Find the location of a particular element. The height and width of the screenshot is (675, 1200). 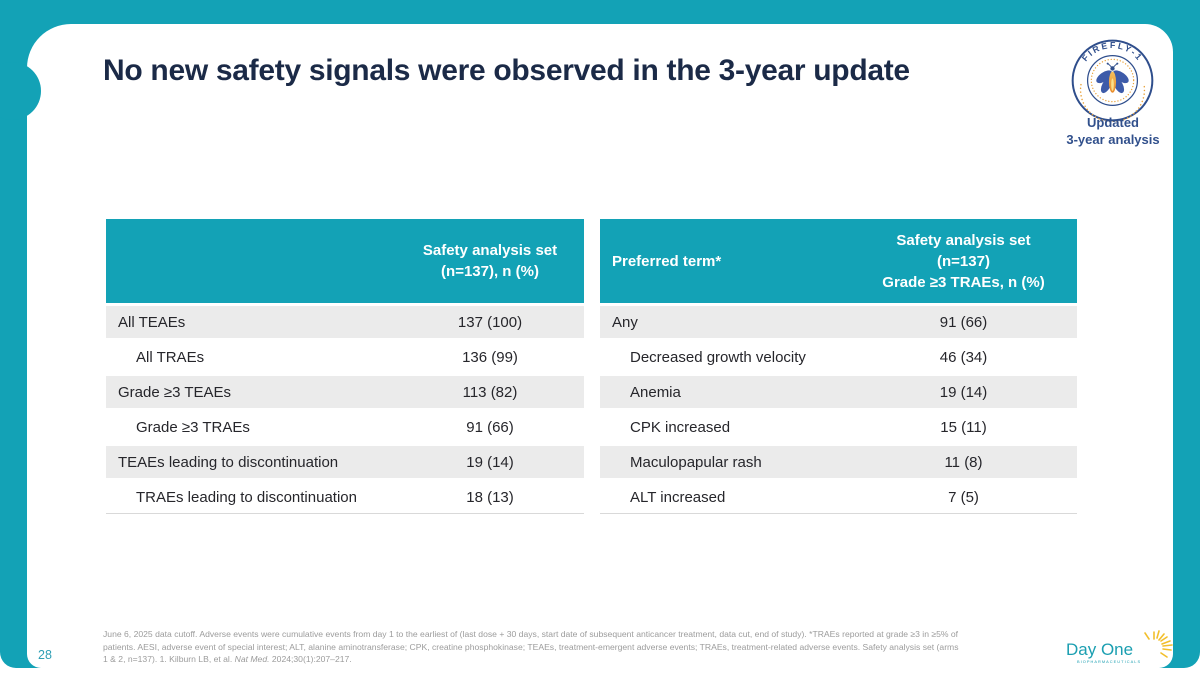

row-label: TEAEs leading to discontinuation is located at coordinates (228, 462).